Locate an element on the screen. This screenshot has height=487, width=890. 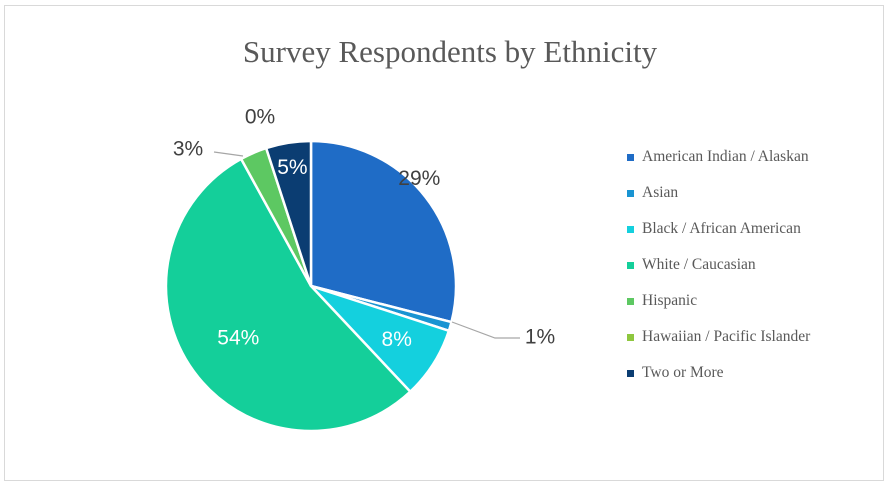
data-label-hispanic: 3% is located at coordinates (188, 149).